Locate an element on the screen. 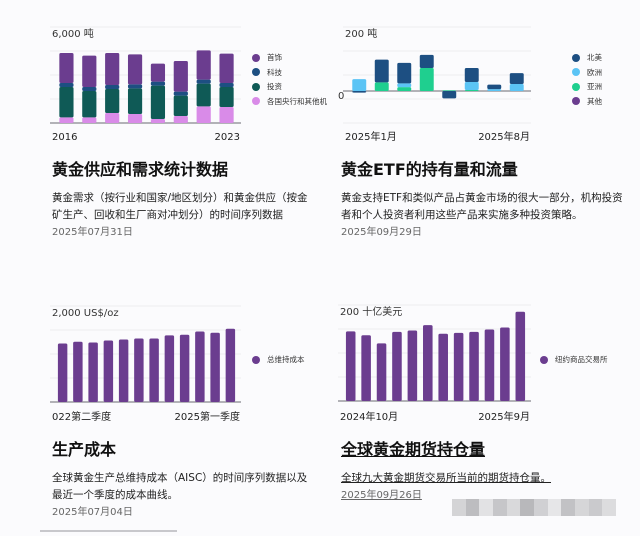 This screenshot has height=536, width=640. x-axis-start-label: 2024年10月 is located at coordinates (369, 416).